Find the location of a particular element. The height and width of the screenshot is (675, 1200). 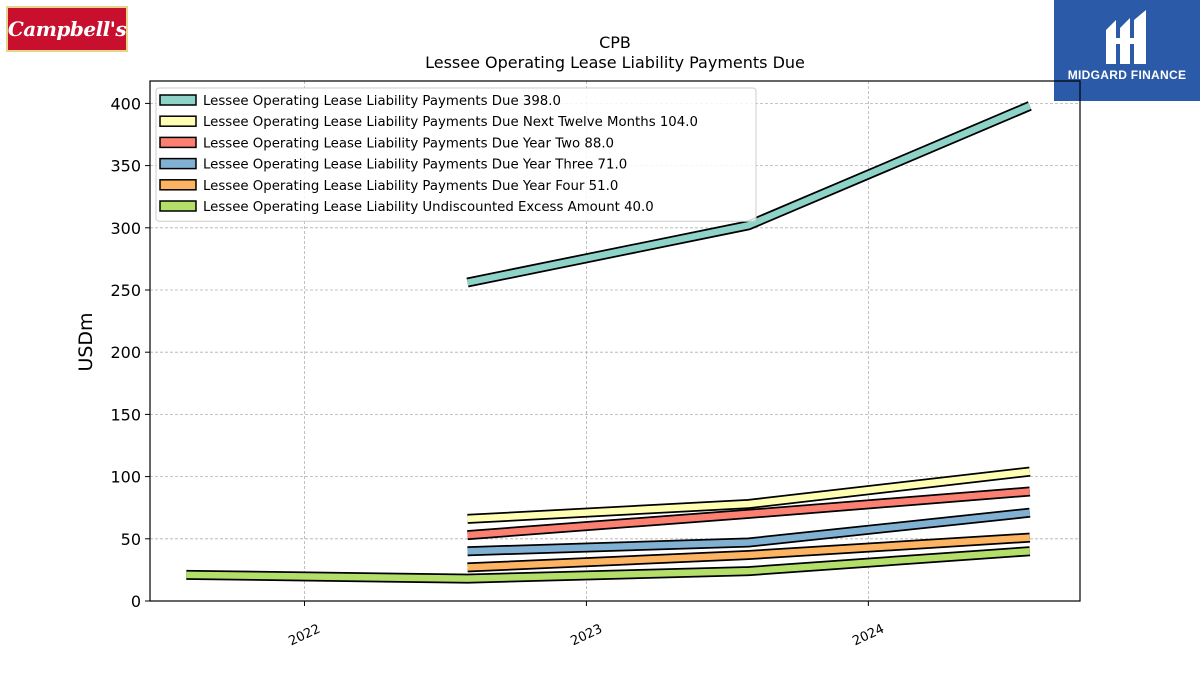

y-tick-label: 250 is located at coordinates (125, 290).